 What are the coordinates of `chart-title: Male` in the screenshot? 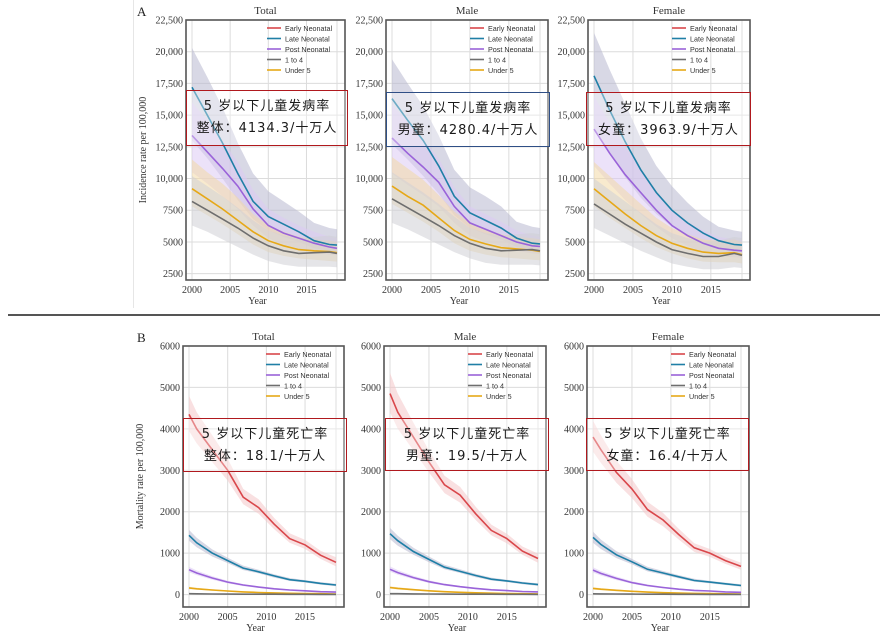 It's located at (467, 11).